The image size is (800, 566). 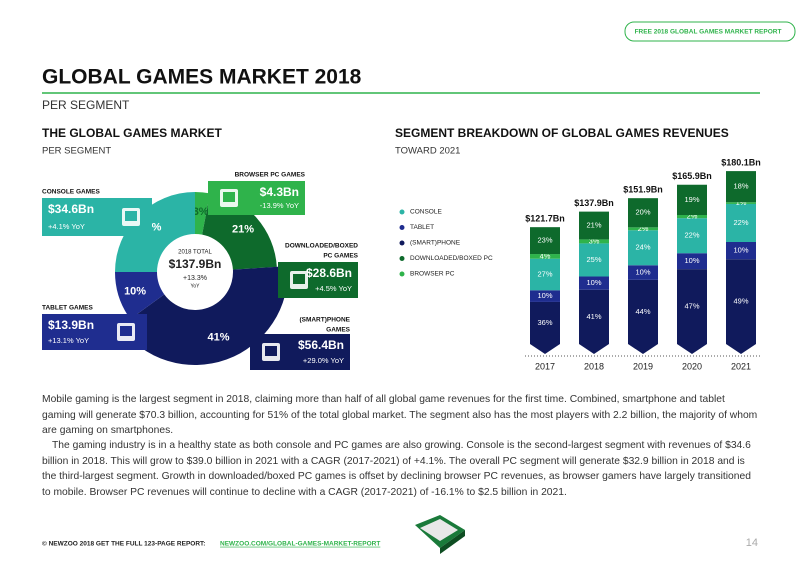 I want to click on callout-growth: +4.5% YoY, so click(x=333, y=288).